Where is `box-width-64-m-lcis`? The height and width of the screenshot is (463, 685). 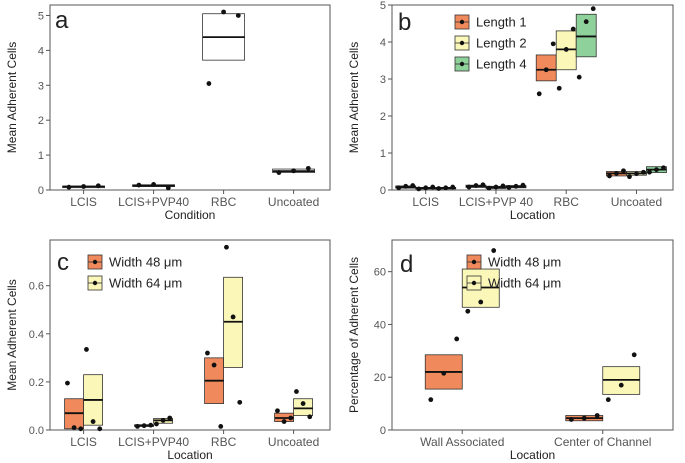
box-width-64-m-lcis is located at coordinates (93, 389).